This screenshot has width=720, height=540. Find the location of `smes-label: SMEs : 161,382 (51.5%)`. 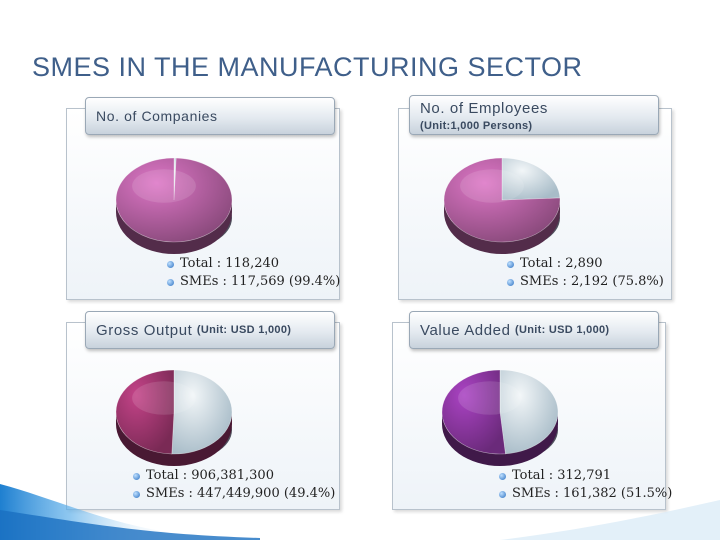

smes-label: SMEs : 161,382 (51.5%) is located at coordinates (592, 493).